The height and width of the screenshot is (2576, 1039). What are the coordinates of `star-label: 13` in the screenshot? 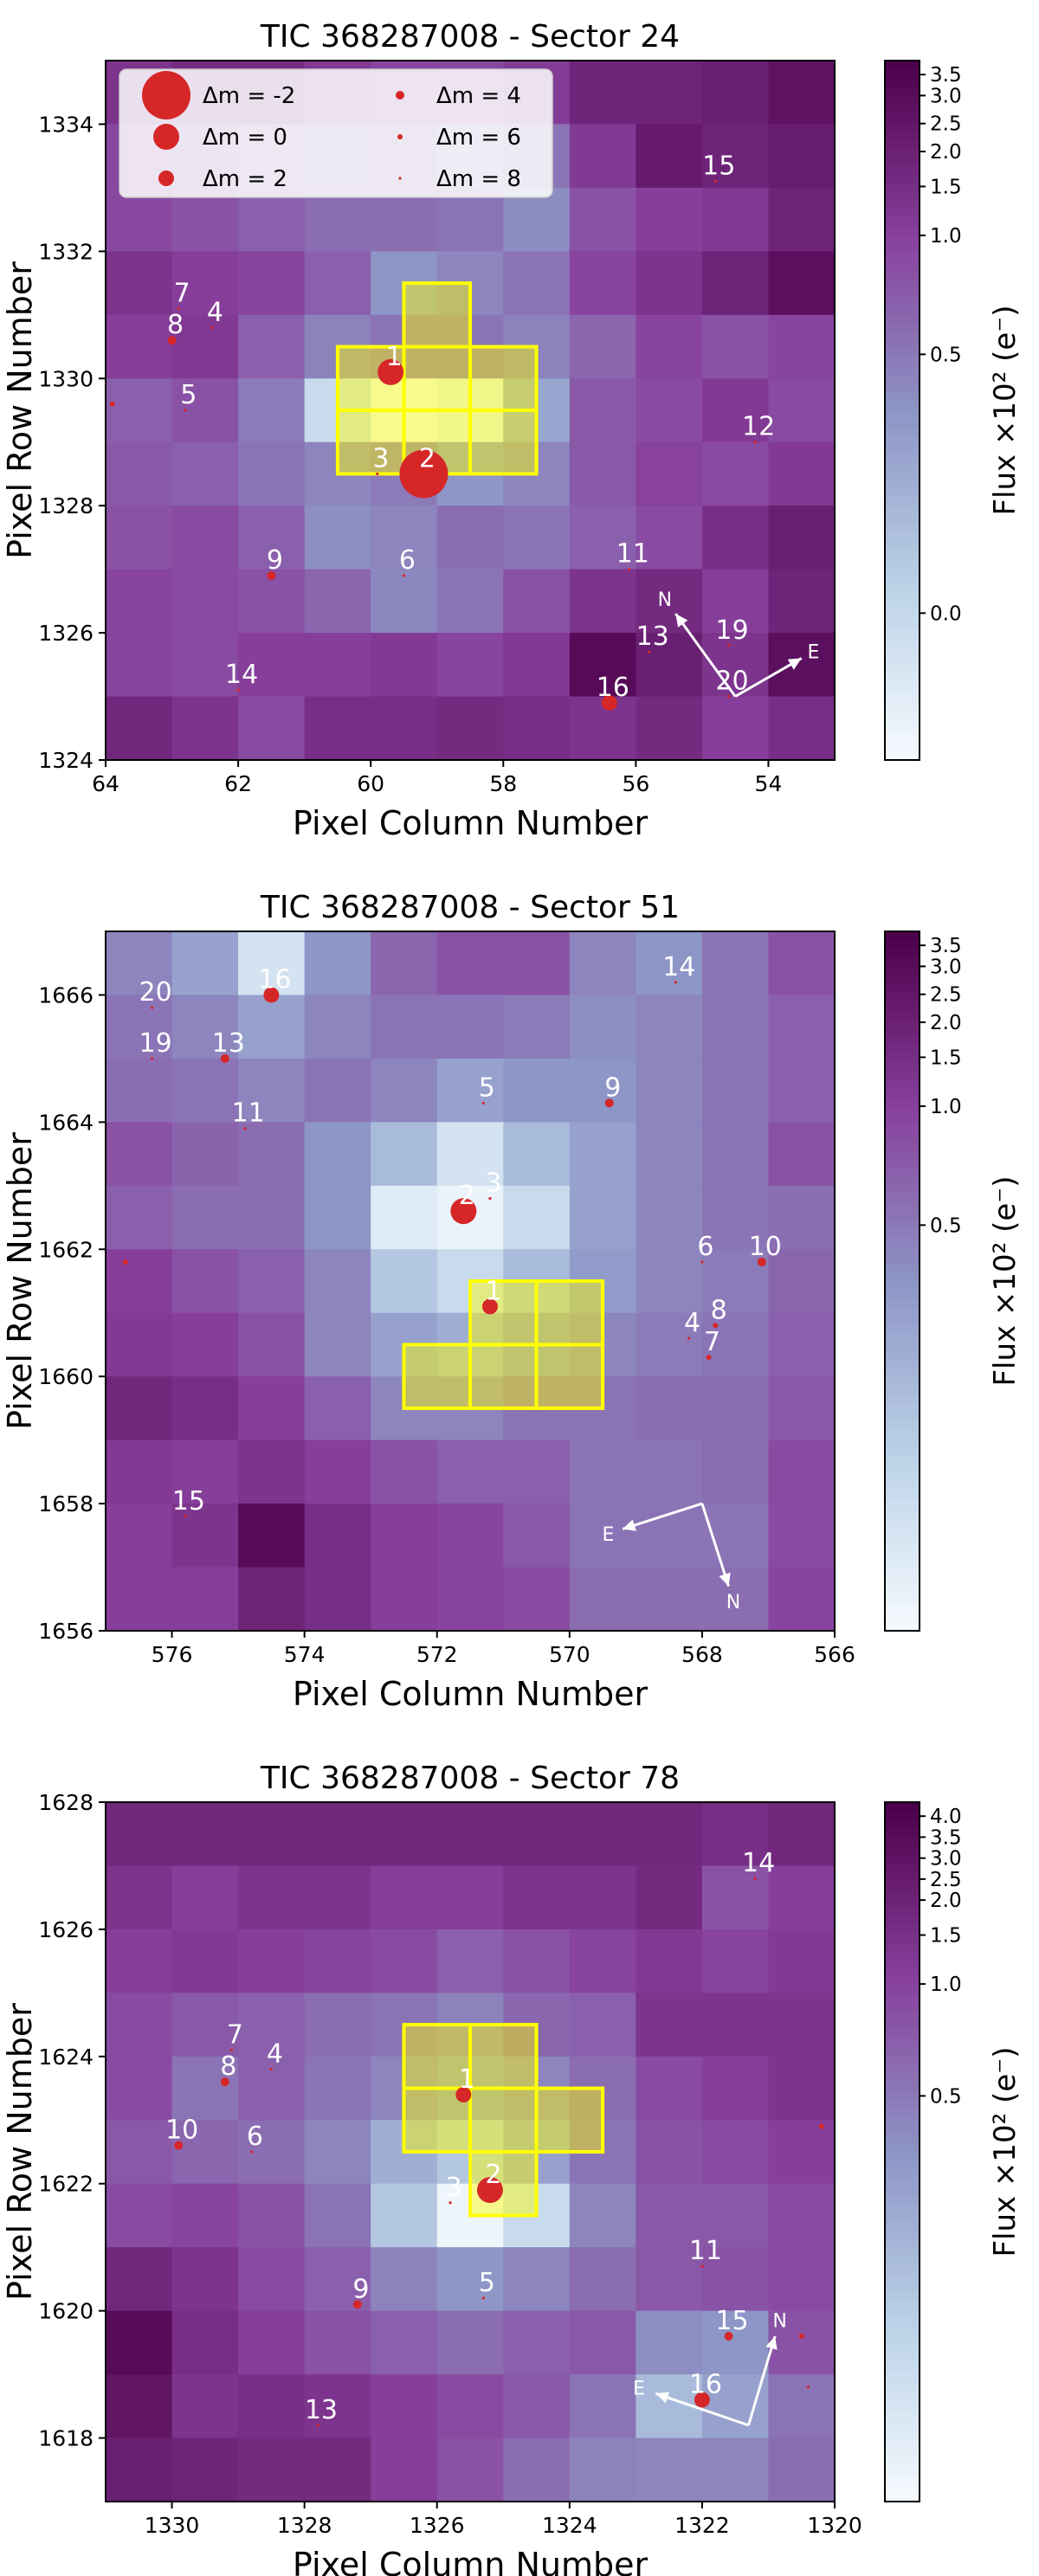 It's located at (652, 636).